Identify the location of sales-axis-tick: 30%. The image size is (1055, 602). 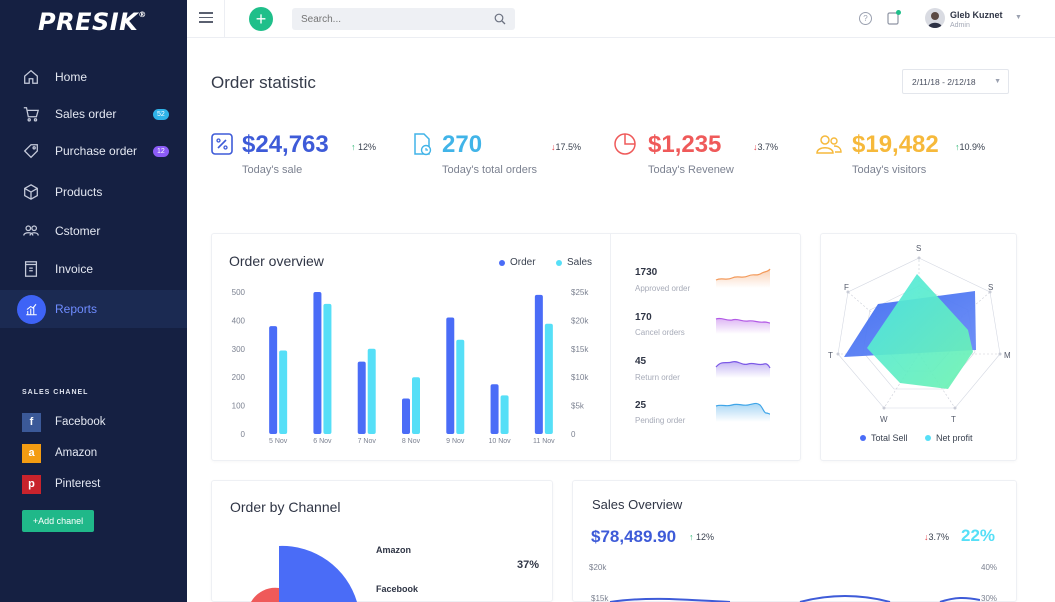
(989, 598).